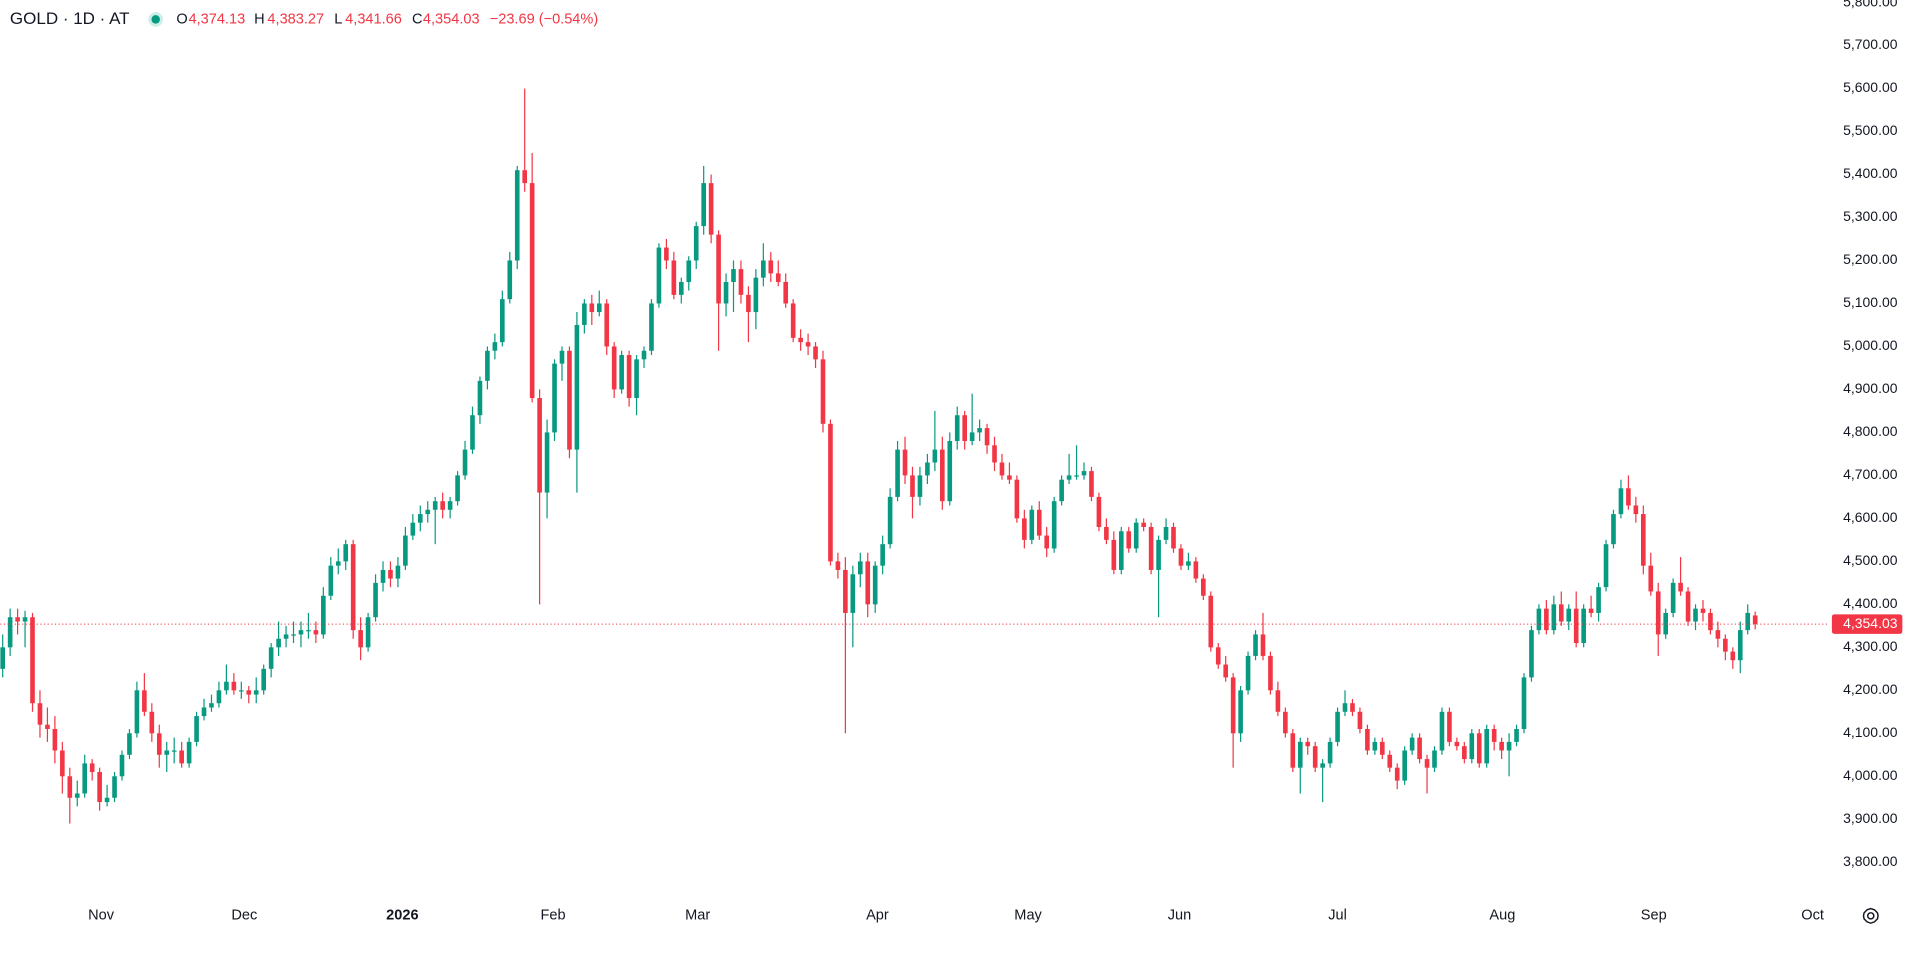  What do you see at coordinates (1870, 259) in the screenshot?
I see `y-tick-label: 5,200.00` at bounding box center [1870, 259].